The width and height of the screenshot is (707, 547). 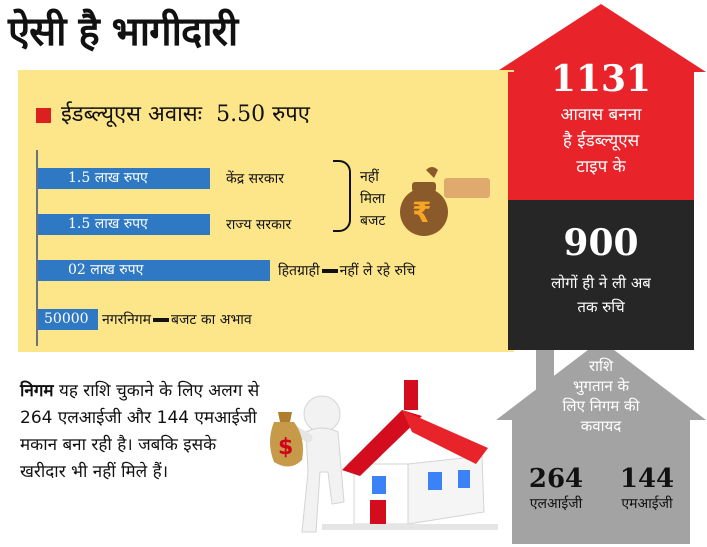 What do you see at coordinates (37, 391) in the screenshot?
I see `note-bold: निगम` at bounding box center [37, 391].